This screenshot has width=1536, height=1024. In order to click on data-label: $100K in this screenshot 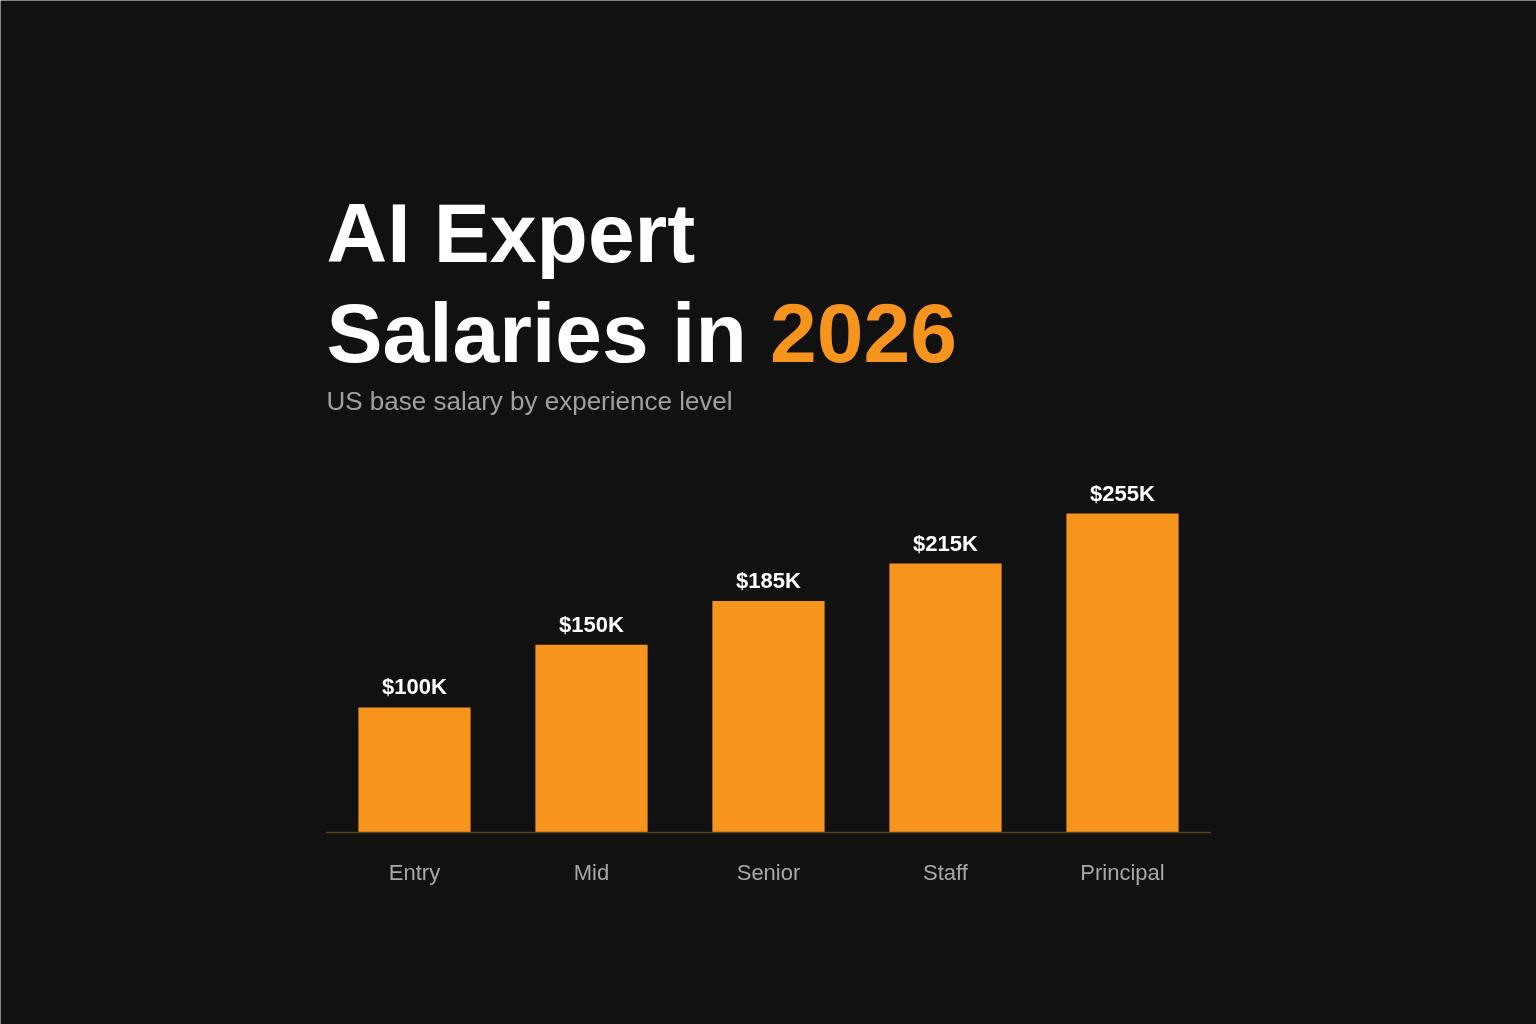, I will do `click(415, 687)`.